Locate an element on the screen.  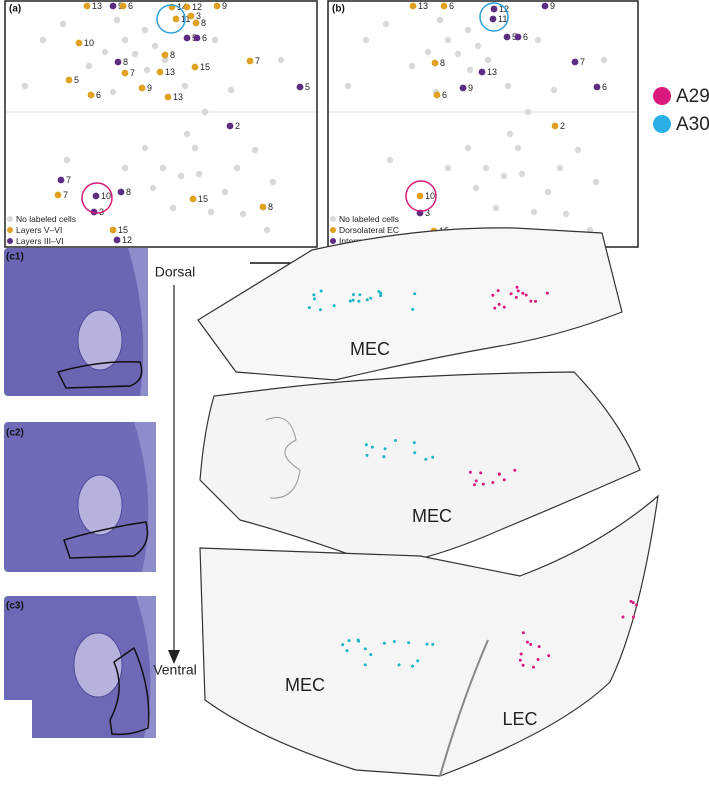
legend-swatch is located at coordinates (333, 219).